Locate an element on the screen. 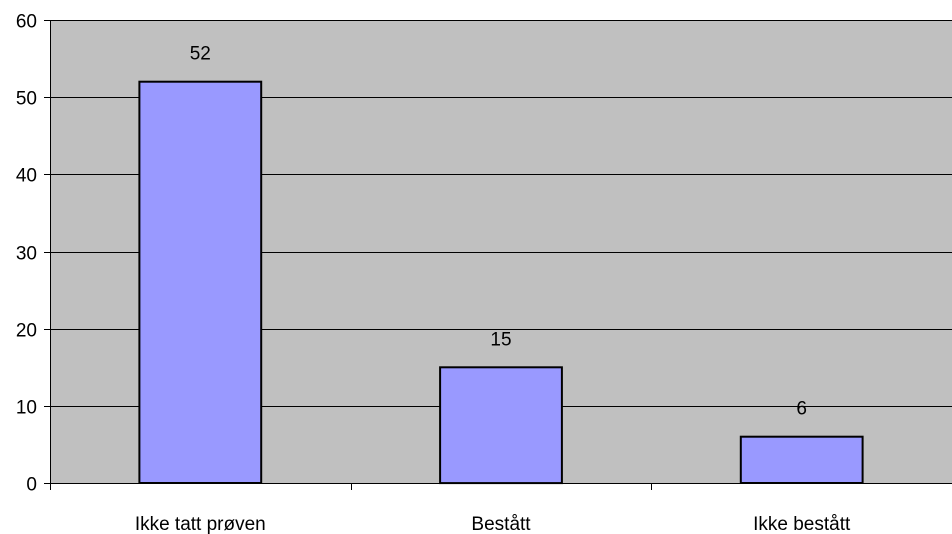 The height and width of the screenshot is (534, 952). y-tick-label: 10 is located at coordinates (26, 408).